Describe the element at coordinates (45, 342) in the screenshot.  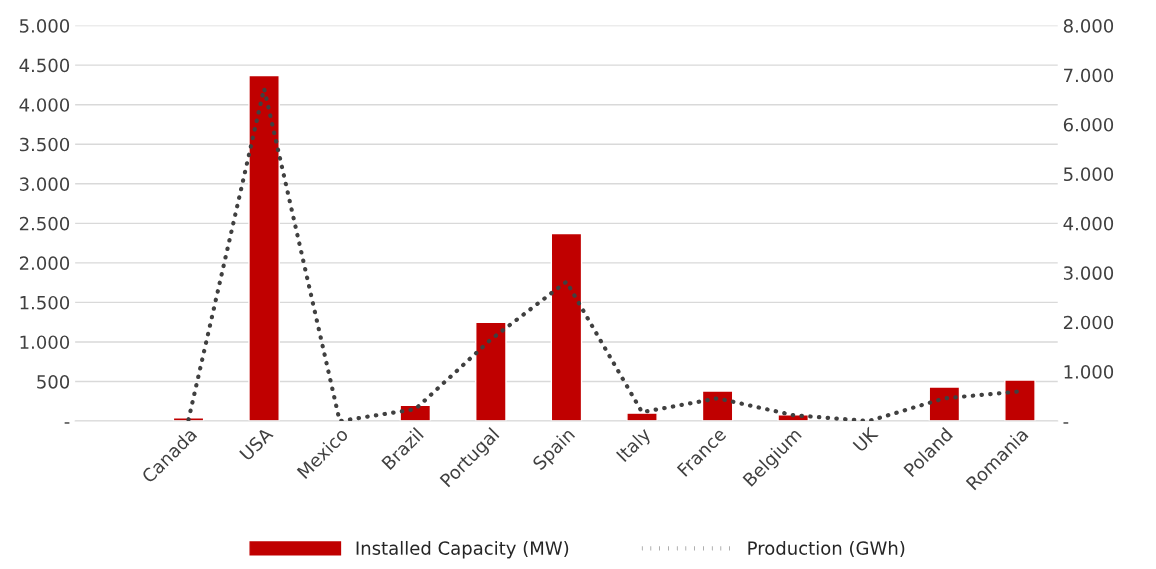
I see `y-tick-label: 1.000` at that location.